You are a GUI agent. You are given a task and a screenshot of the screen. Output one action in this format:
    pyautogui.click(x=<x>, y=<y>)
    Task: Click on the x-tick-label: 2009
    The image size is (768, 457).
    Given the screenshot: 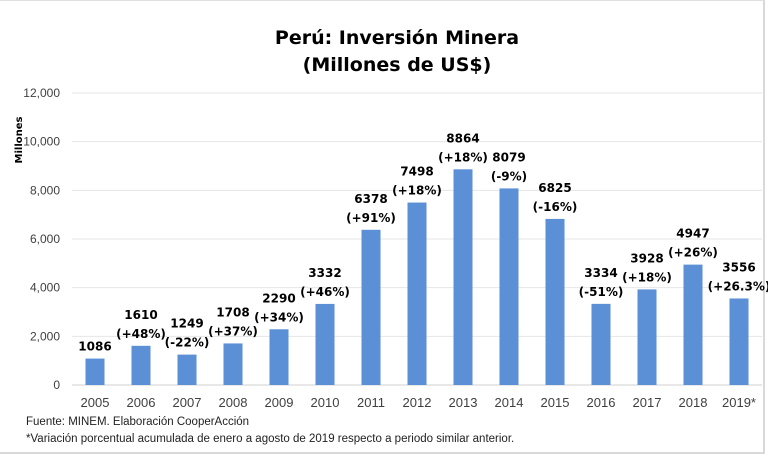 What is the action you would take?
    pyautogui.click(x=279, y=402)
    